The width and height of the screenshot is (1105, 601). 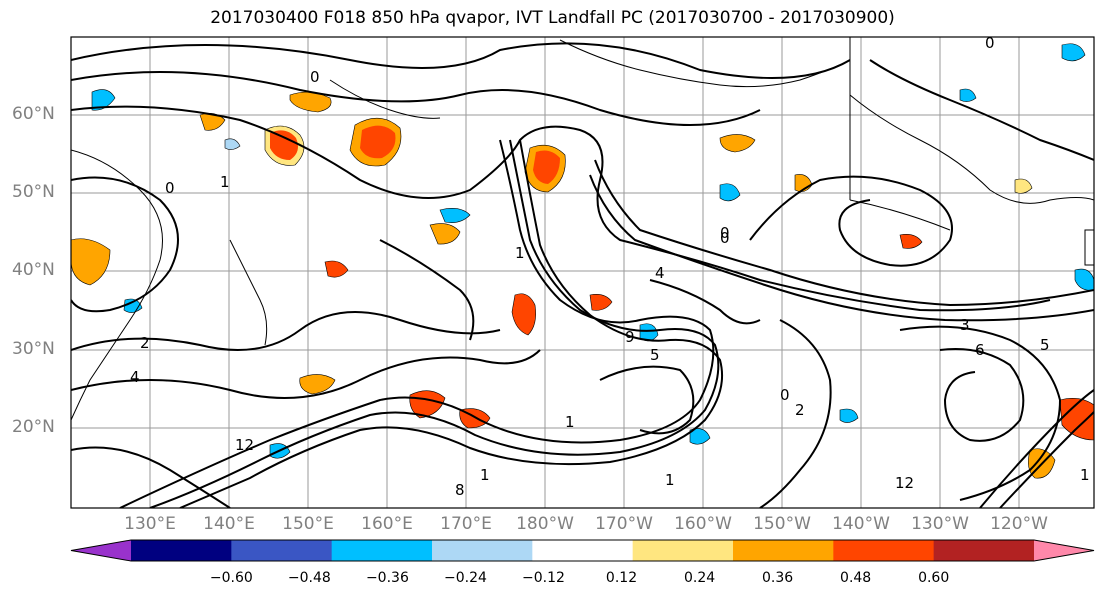 I want to click on longitude-label: 130°E, so click(x=150, y=524).